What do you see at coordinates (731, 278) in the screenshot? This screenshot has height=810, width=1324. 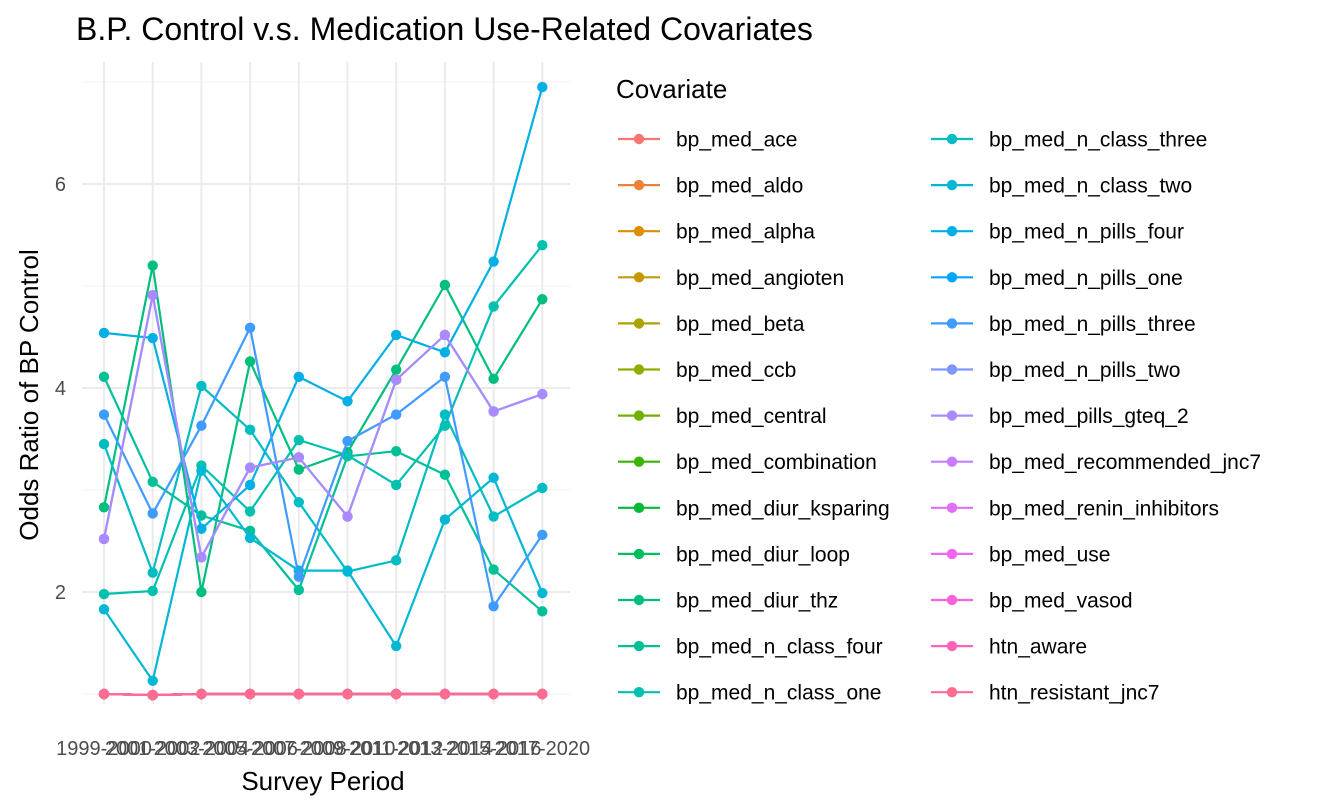 I see `legend-item: bp_med_angioten` at bounding box center [731, 278].